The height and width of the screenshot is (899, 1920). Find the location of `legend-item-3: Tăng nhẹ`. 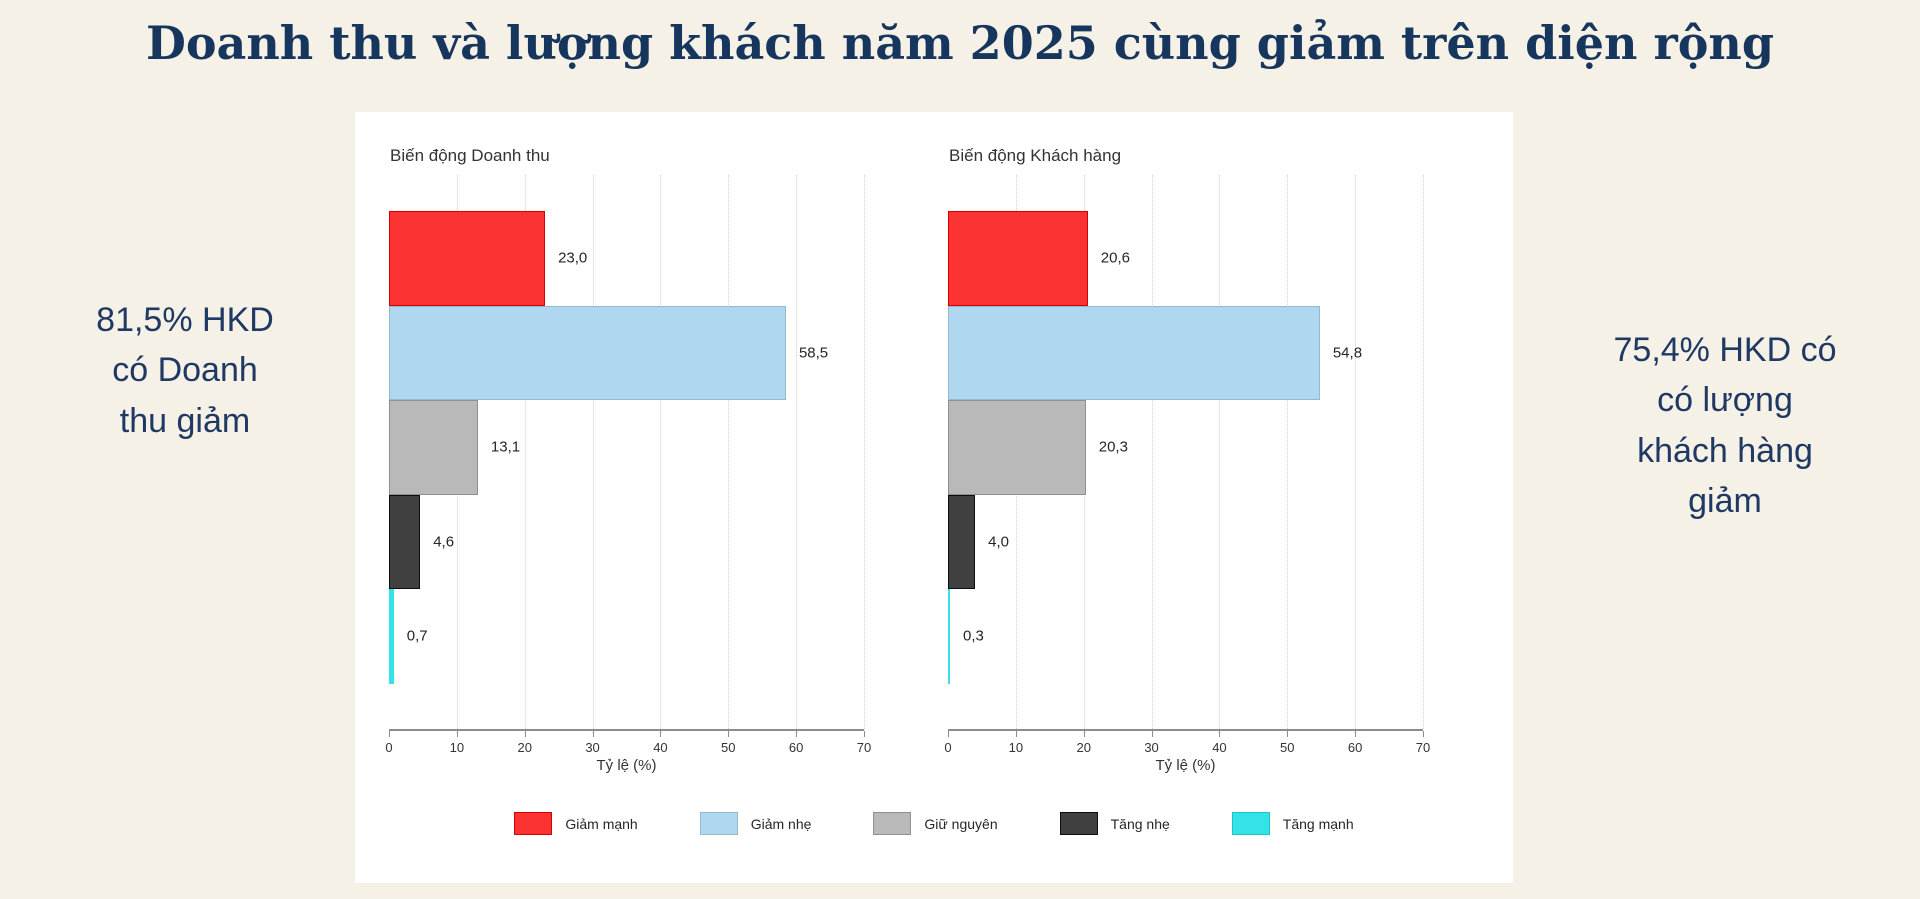

legend-item-3: Tăng nhẹ is located at coordinates (1114, 823).